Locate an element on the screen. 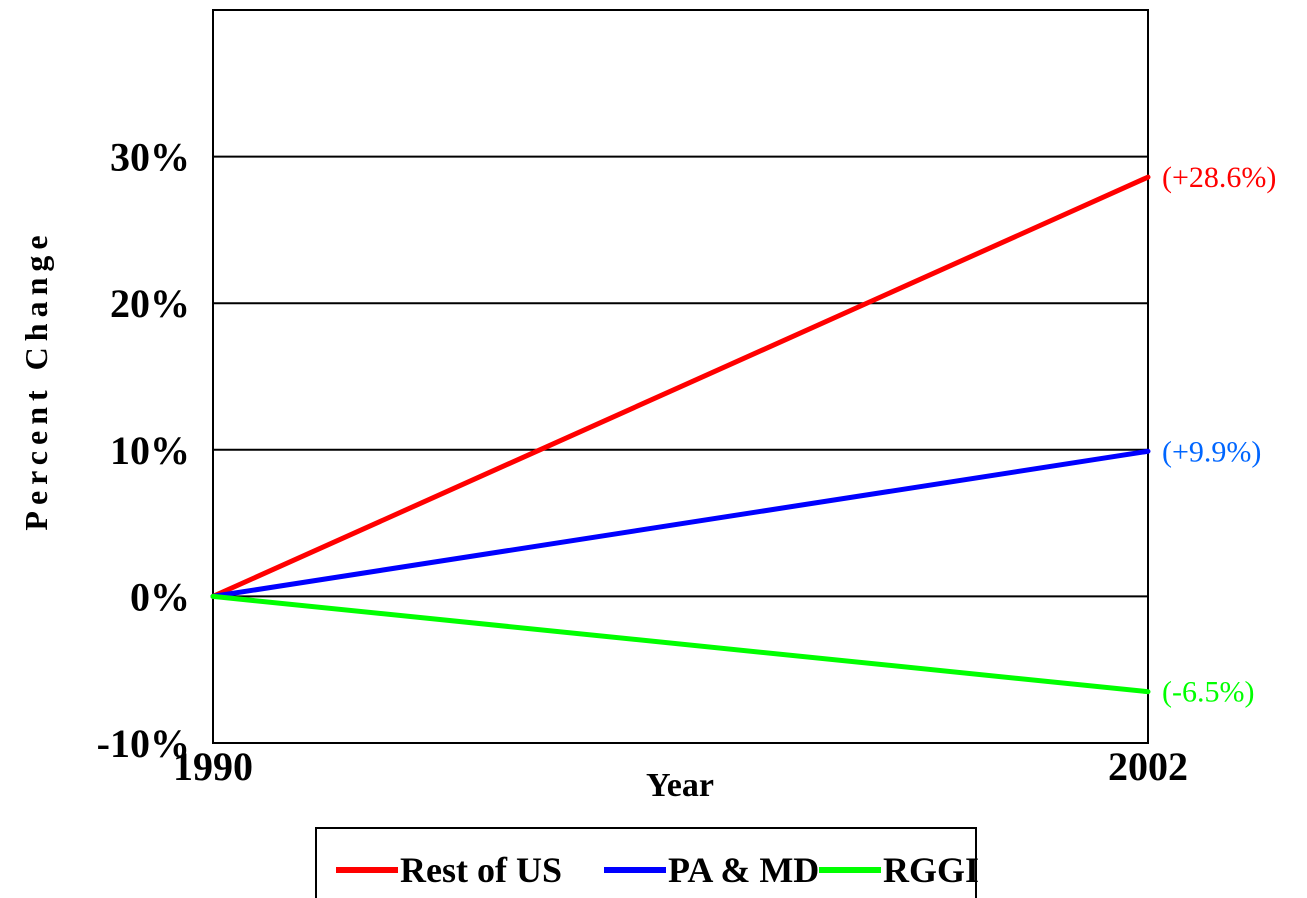  y-tick-label: 20% is located at coordinates (150, 303).